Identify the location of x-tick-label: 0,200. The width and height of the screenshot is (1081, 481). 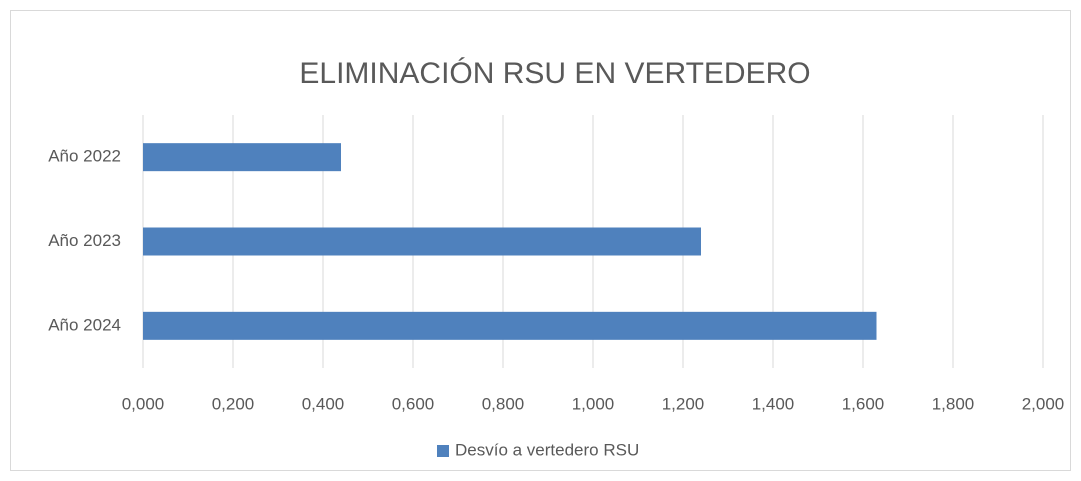
(233, 403).